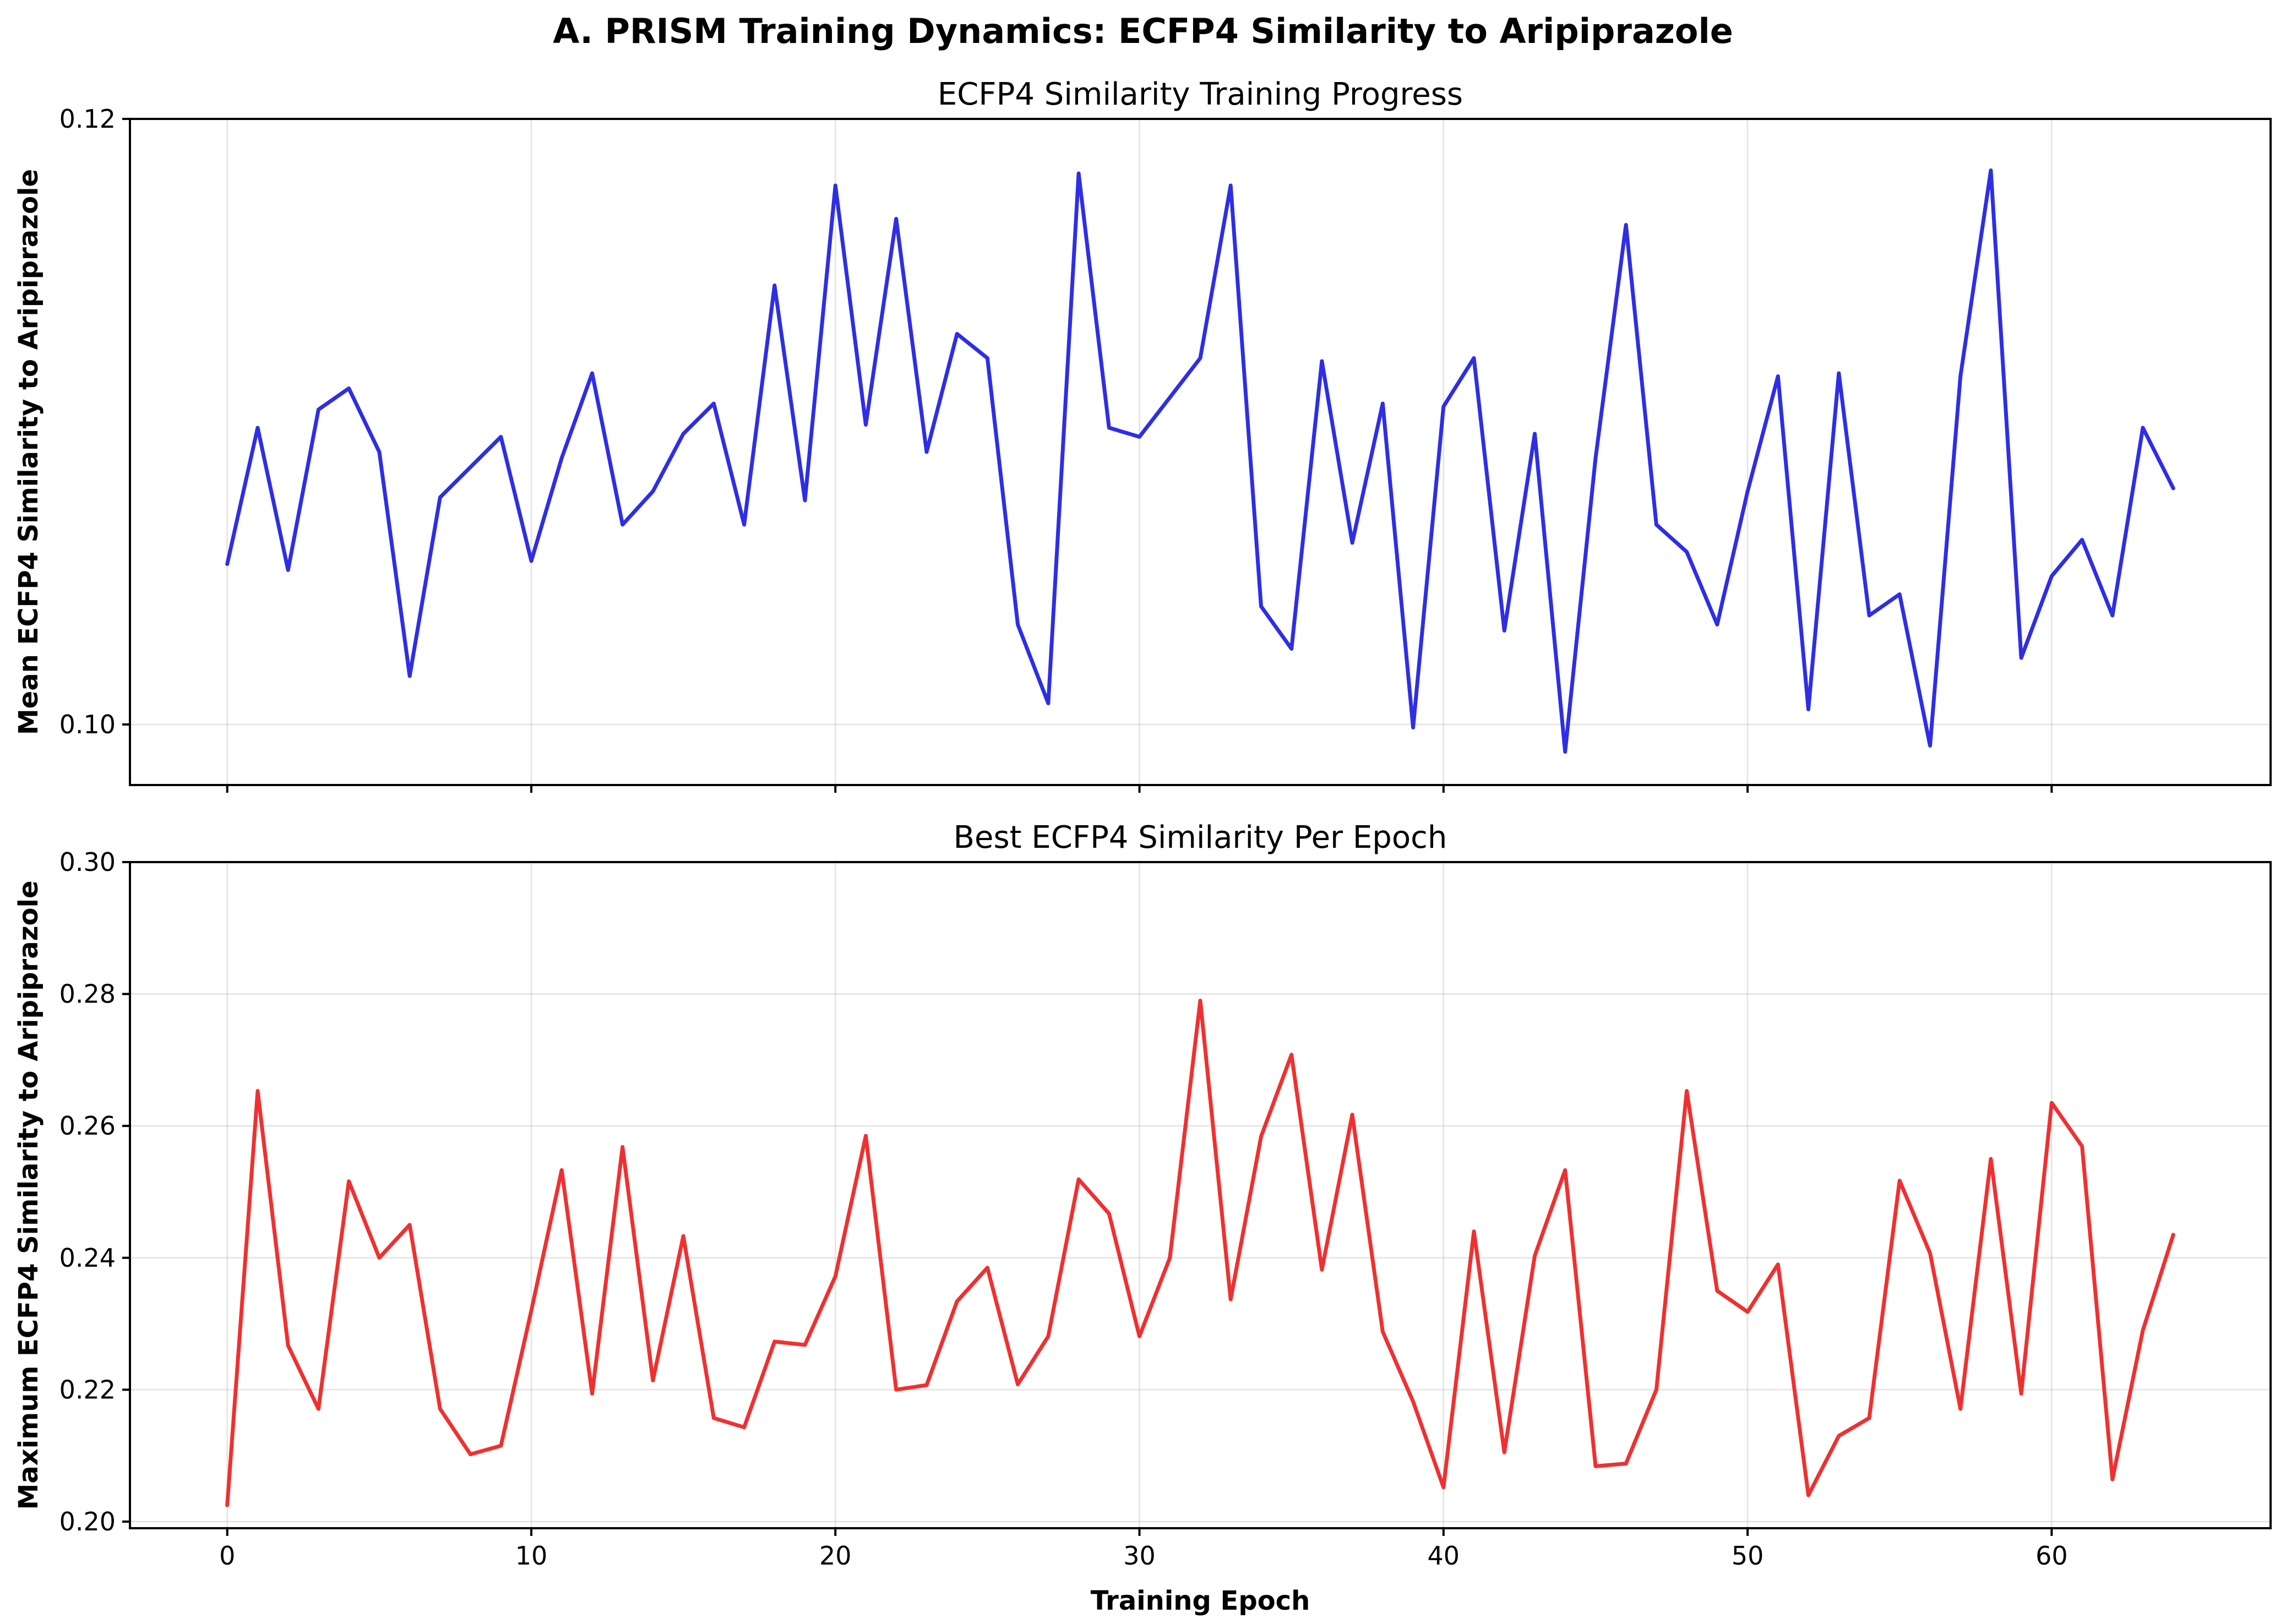 The image size is (2286, 1624). Describe the element at coordinates (87, 724) in the screenshot. I see `y-tick-label: 0.10` at that location.